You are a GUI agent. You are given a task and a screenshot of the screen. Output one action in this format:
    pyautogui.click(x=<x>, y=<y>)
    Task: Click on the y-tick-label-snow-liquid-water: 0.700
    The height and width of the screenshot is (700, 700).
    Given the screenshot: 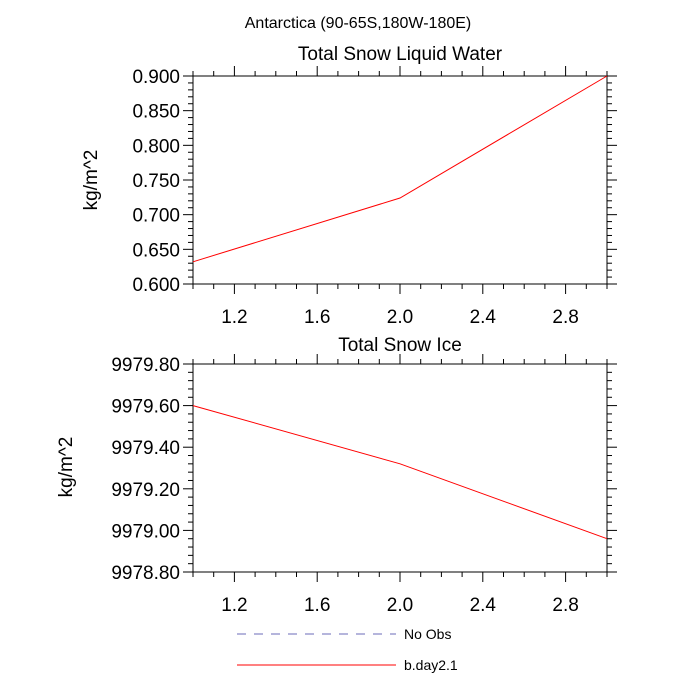 What is the action you would take?
    pyautogui.click(x=156, y=216)
    